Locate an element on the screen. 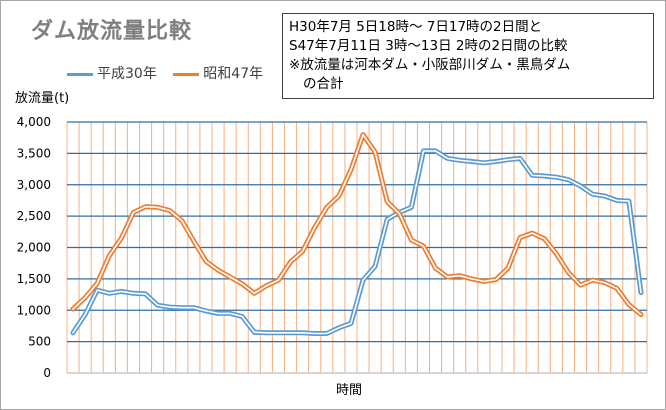 The width and height of the screenshot is (666, 410). legend-item-h30: 平成30年 is located at coordinates (112, 73).